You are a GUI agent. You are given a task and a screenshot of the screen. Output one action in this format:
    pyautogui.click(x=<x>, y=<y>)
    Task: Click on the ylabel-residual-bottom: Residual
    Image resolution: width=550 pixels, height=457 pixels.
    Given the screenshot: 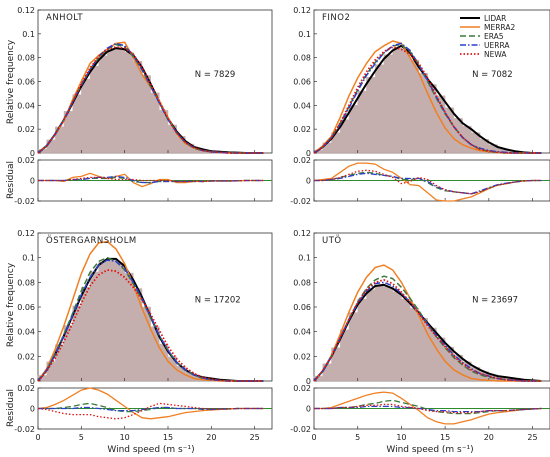 What is the action you would take?
    pyautogui.click(x=11, y=408)
    